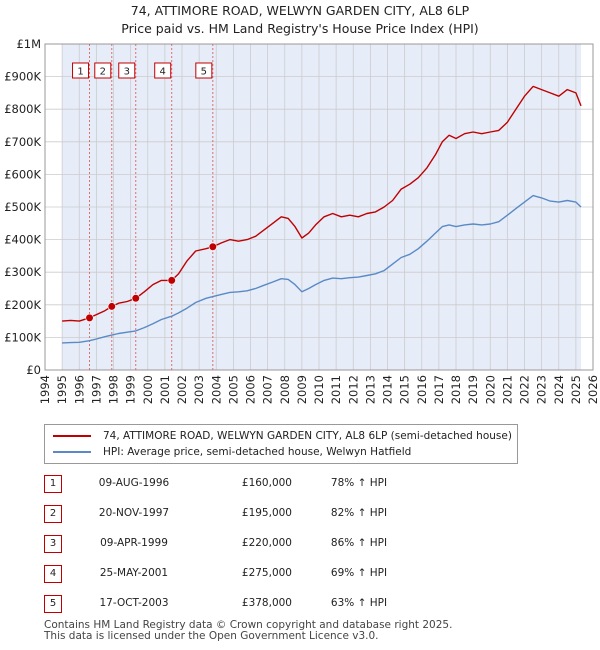 The width and height of the screenshot is (600, 650). I want to click on x-tick-label: 2024, so click(559, 389).